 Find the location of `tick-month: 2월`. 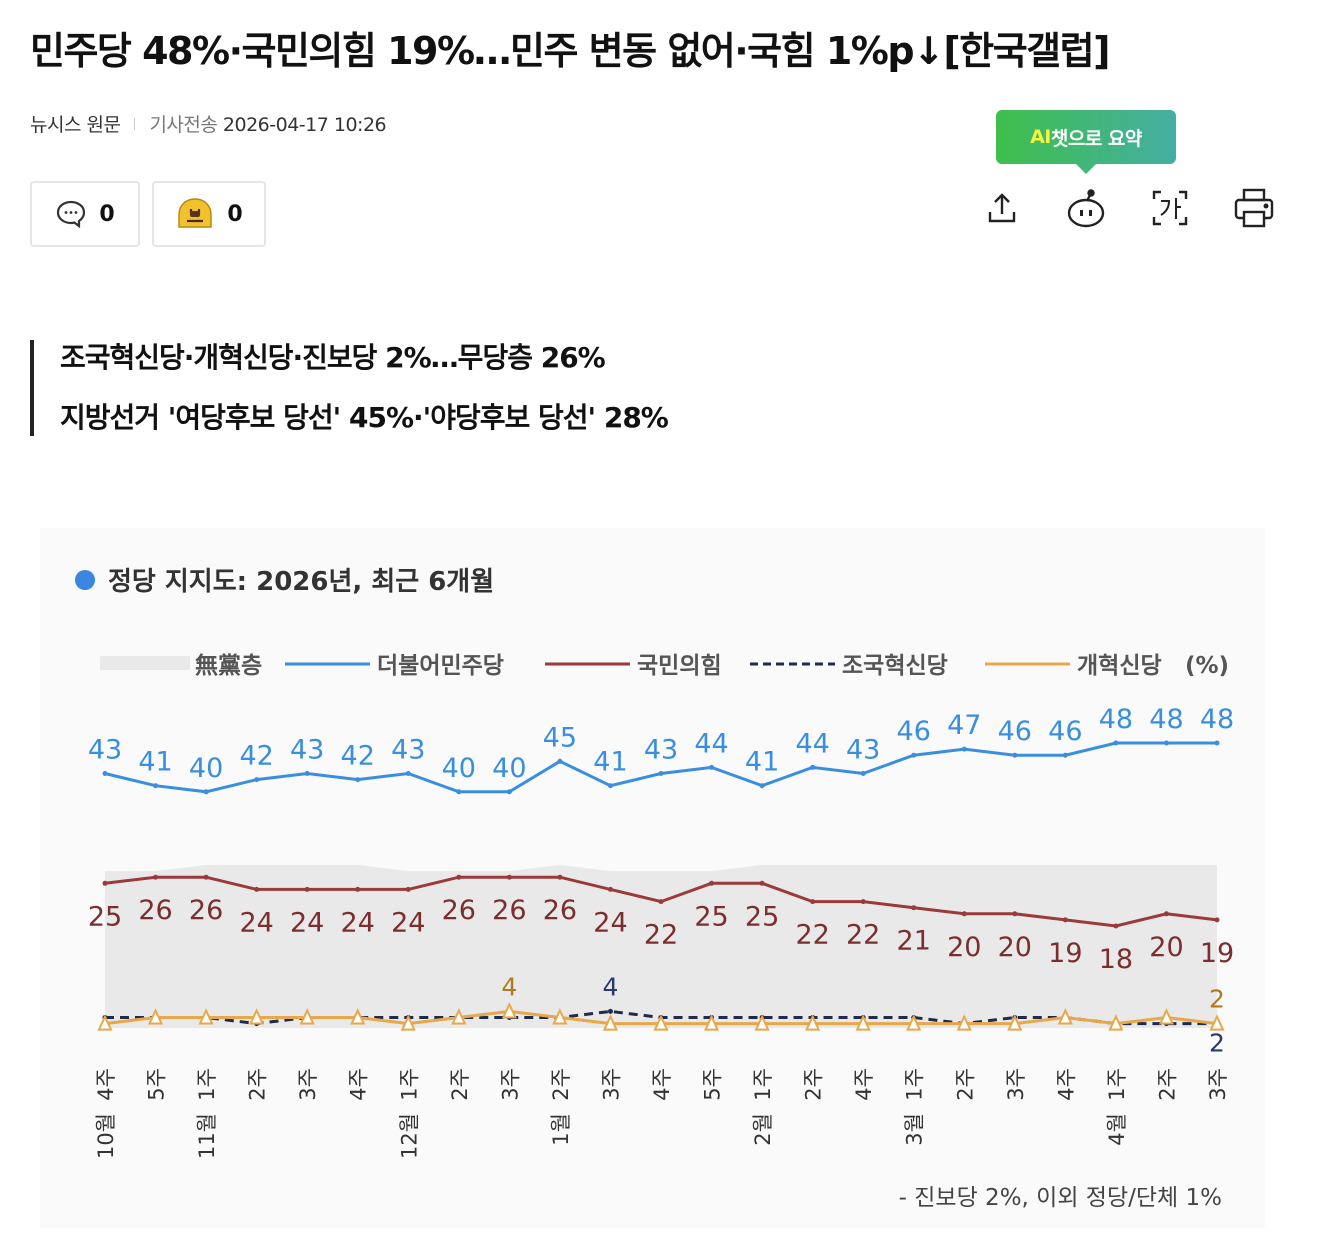

tick-month: 2월 is located at coordinates (763, 1129).